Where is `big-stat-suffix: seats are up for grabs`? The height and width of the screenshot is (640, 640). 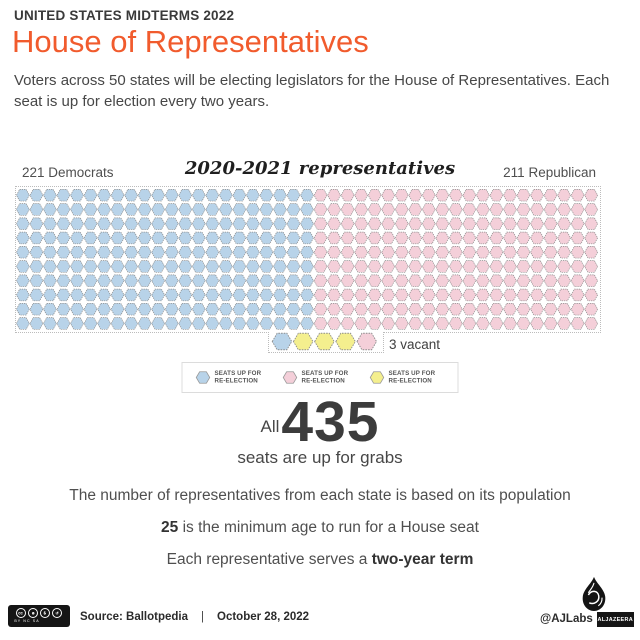 big-stat-suffix: seats are up for grabs is located at coordinates (320, 457).